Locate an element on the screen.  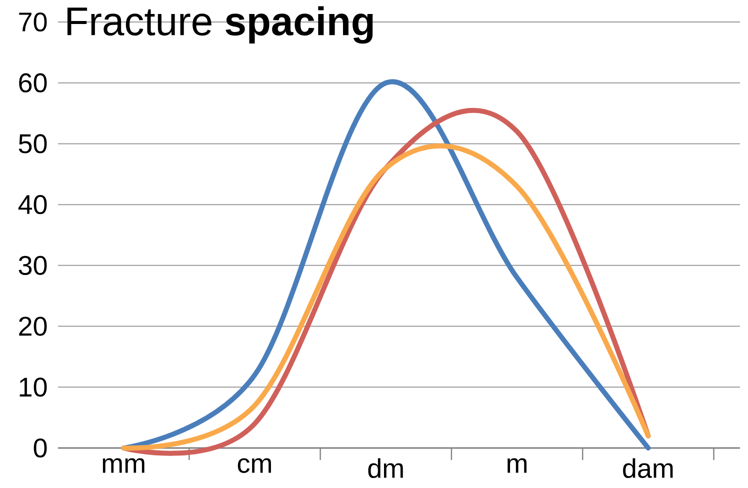
x-tick-label: dm is located at coordinates (385, 468).